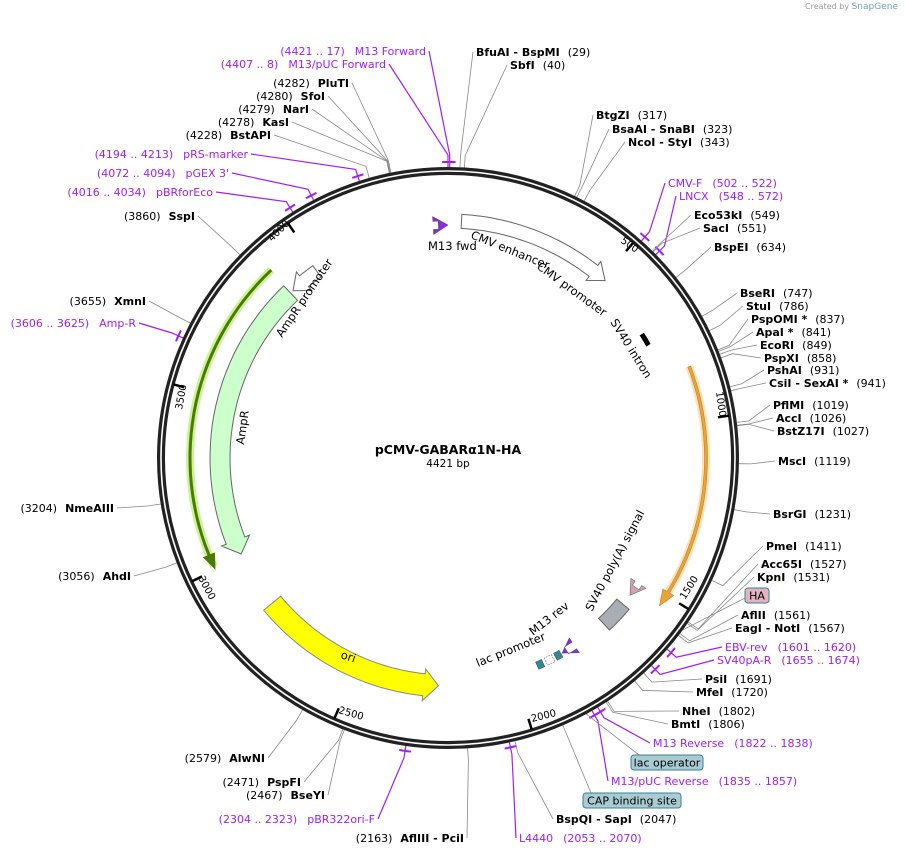 The width and height of the screenshot is (906, 855). I want to click on primer-label: EBV-rev (1601 .. 1620), so click(790, 647).